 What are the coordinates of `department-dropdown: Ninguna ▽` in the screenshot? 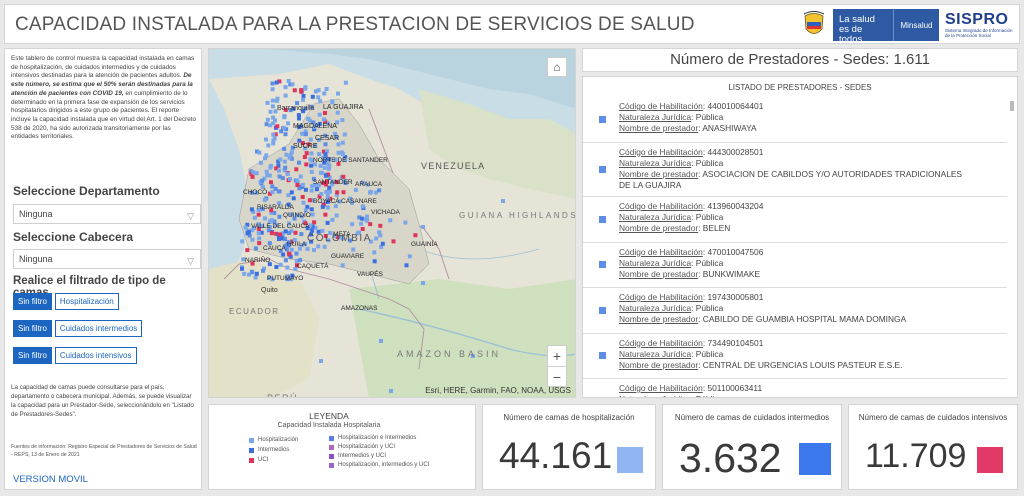 It's located at (107, 214).